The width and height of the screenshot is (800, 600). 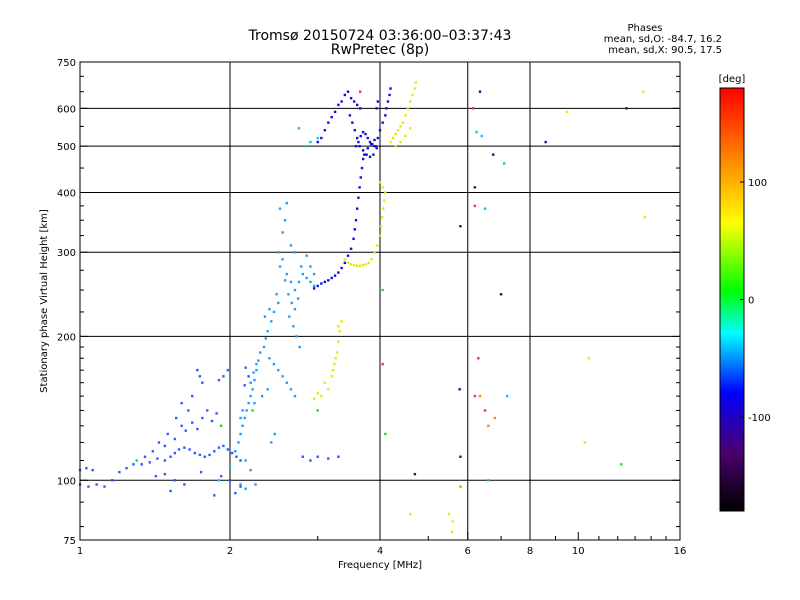 I want to click on colorbar-label: [deg], so click(x=732, y=79).